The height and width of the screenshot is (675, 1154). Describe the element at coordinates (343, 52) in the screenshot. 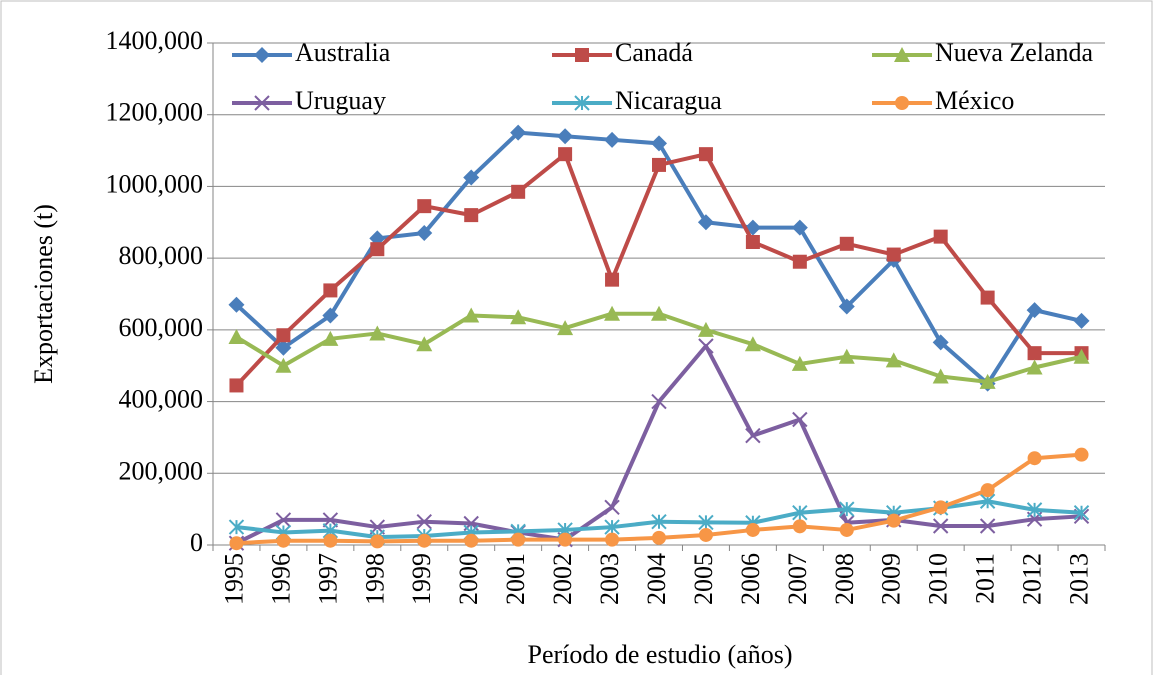

I see `legend-label: Australia` at that location.